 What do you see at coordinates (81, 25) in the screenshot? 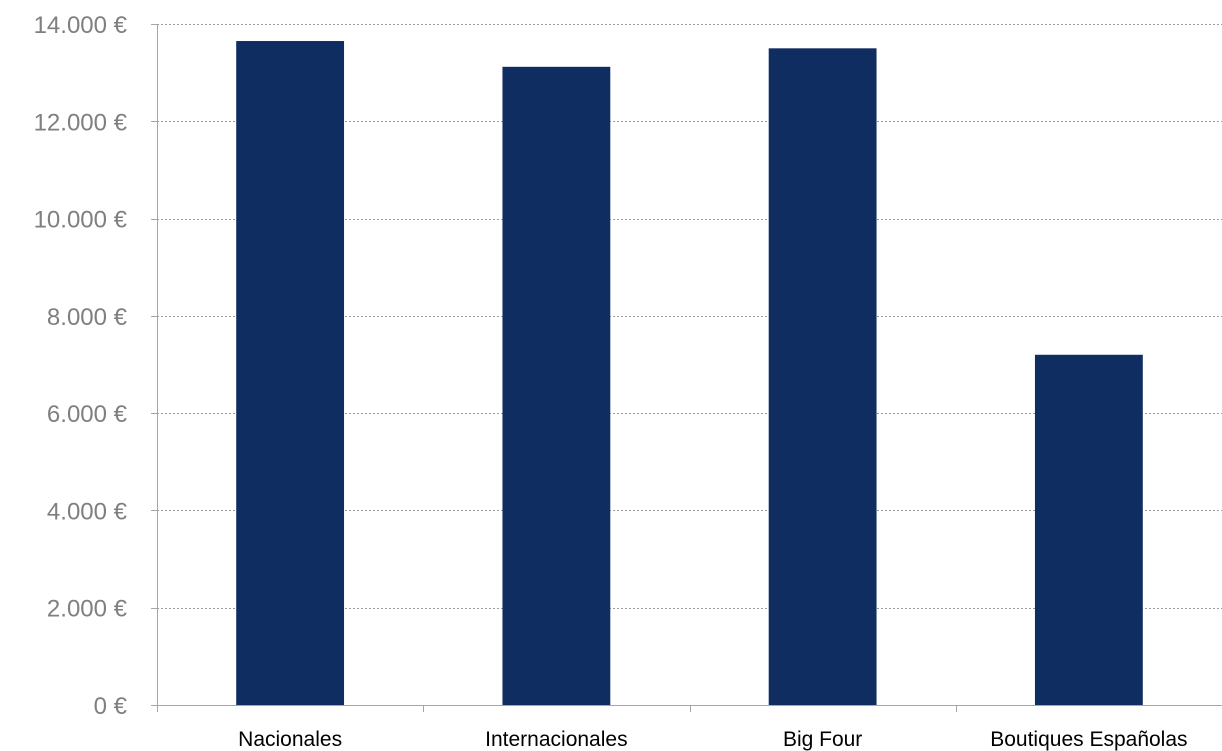
I see `y-tick-label: 14.000 €` at bounding box center [81, 25].